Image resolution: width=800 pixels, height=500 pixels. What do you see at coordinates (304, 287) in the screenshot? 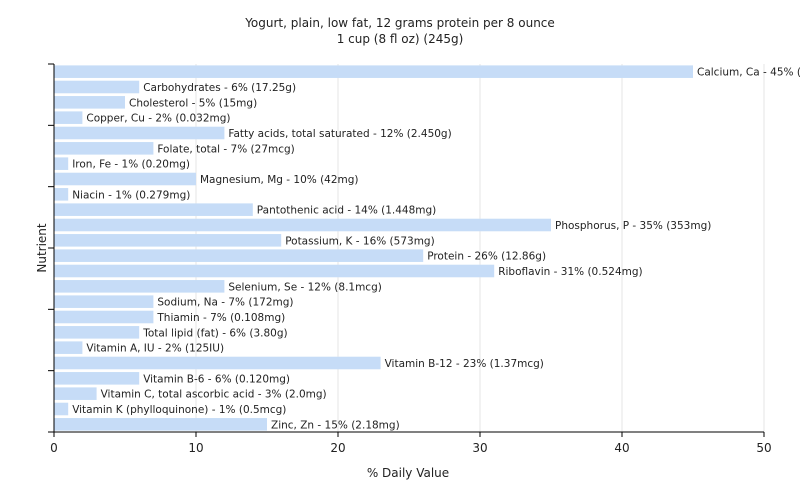
I see `bar-label: Selenium, Se - 12% (8.1mcg)` at bounding box center [304, 287].